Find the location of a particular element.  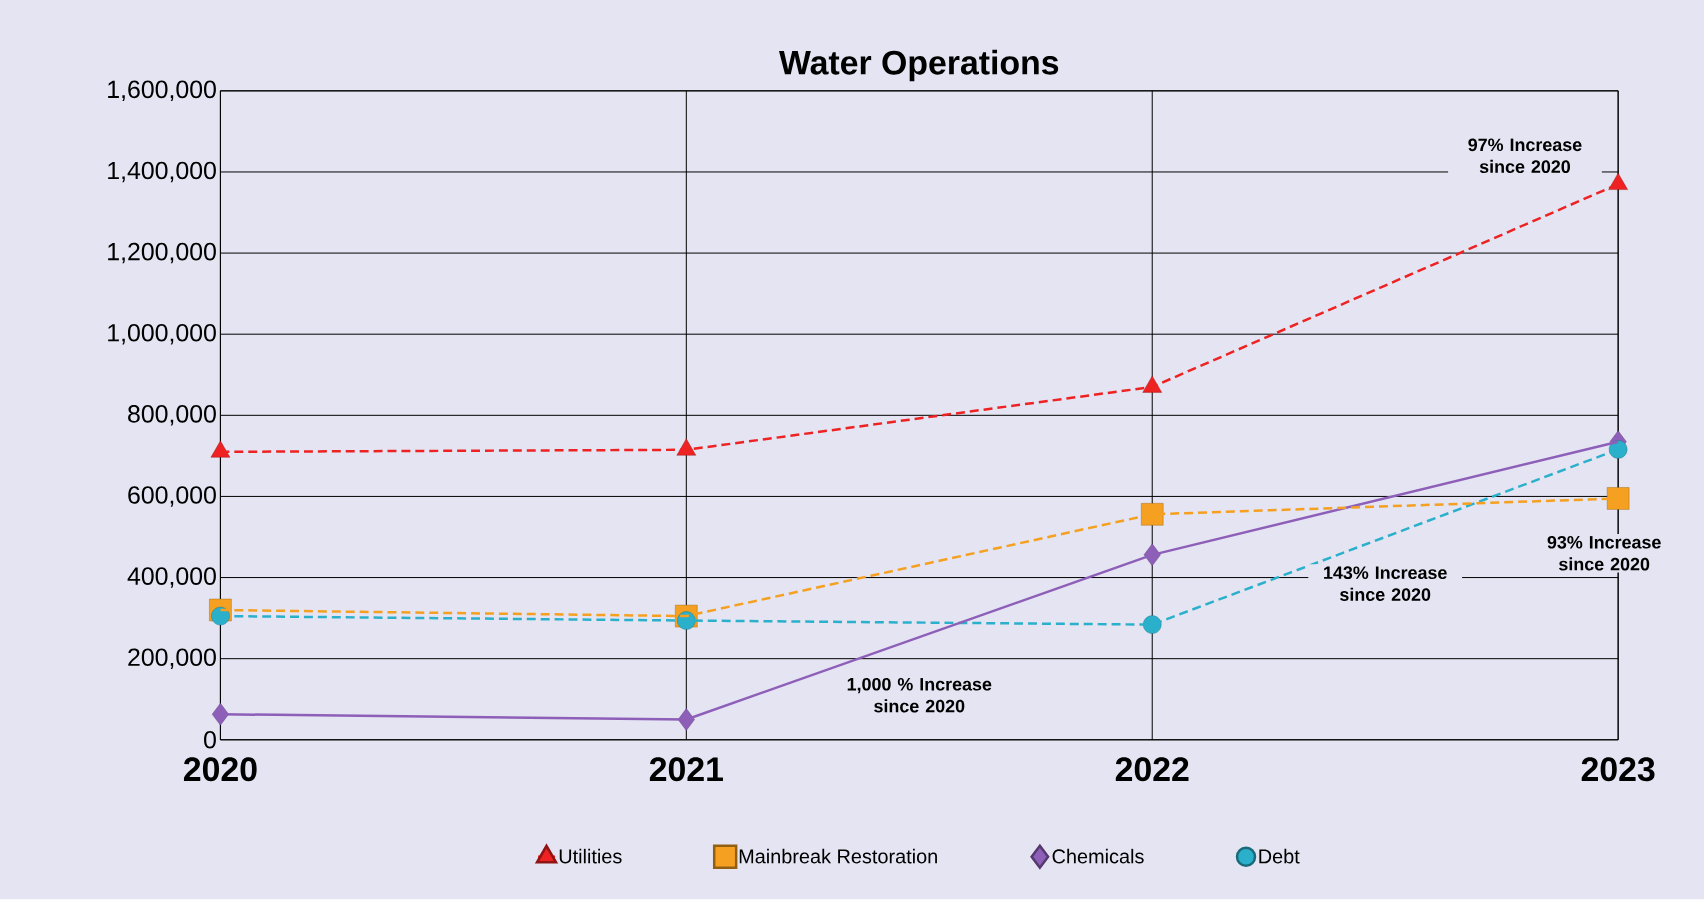

legend-label: Debt is located at coordinates (1279, 856).